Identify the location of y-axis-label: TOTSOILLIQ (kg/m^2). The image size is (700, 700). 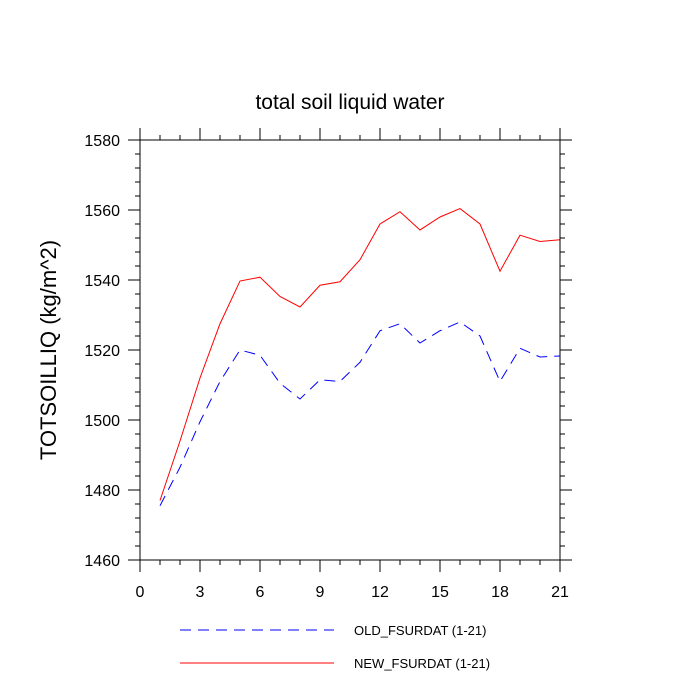
(48, 350).